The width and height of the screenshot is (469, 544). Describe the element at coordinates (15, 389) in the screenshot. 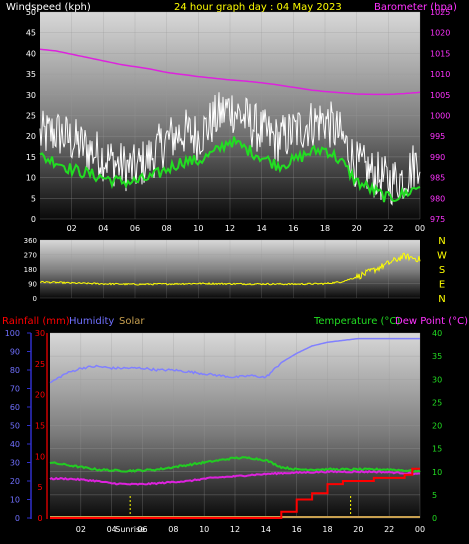

I see `humidity-y-tick-label: 70` at that location.